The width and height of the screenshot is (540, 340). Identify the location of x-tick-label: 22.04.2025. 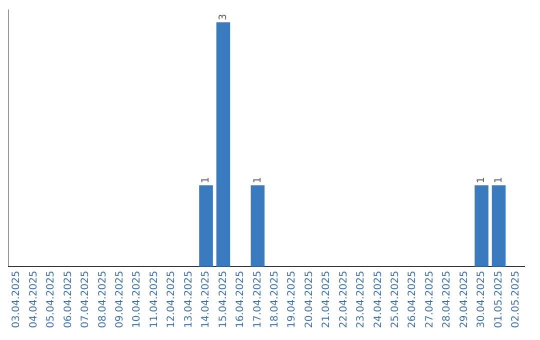
(344, 299).